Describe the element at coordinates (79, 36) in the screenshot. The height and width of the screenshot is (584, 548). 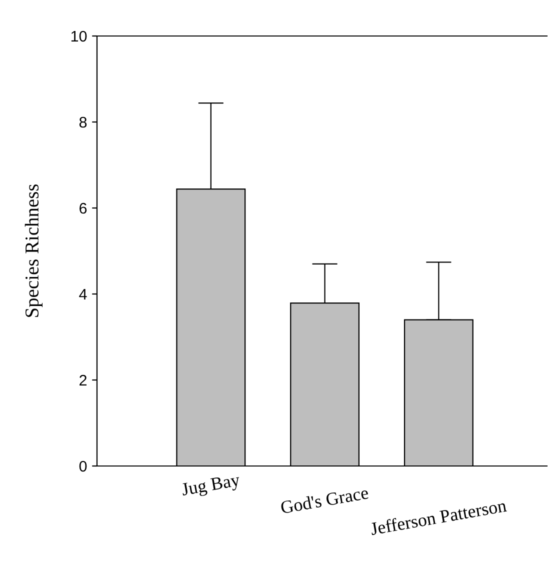
I see `y-tick-label: 10` at that location.